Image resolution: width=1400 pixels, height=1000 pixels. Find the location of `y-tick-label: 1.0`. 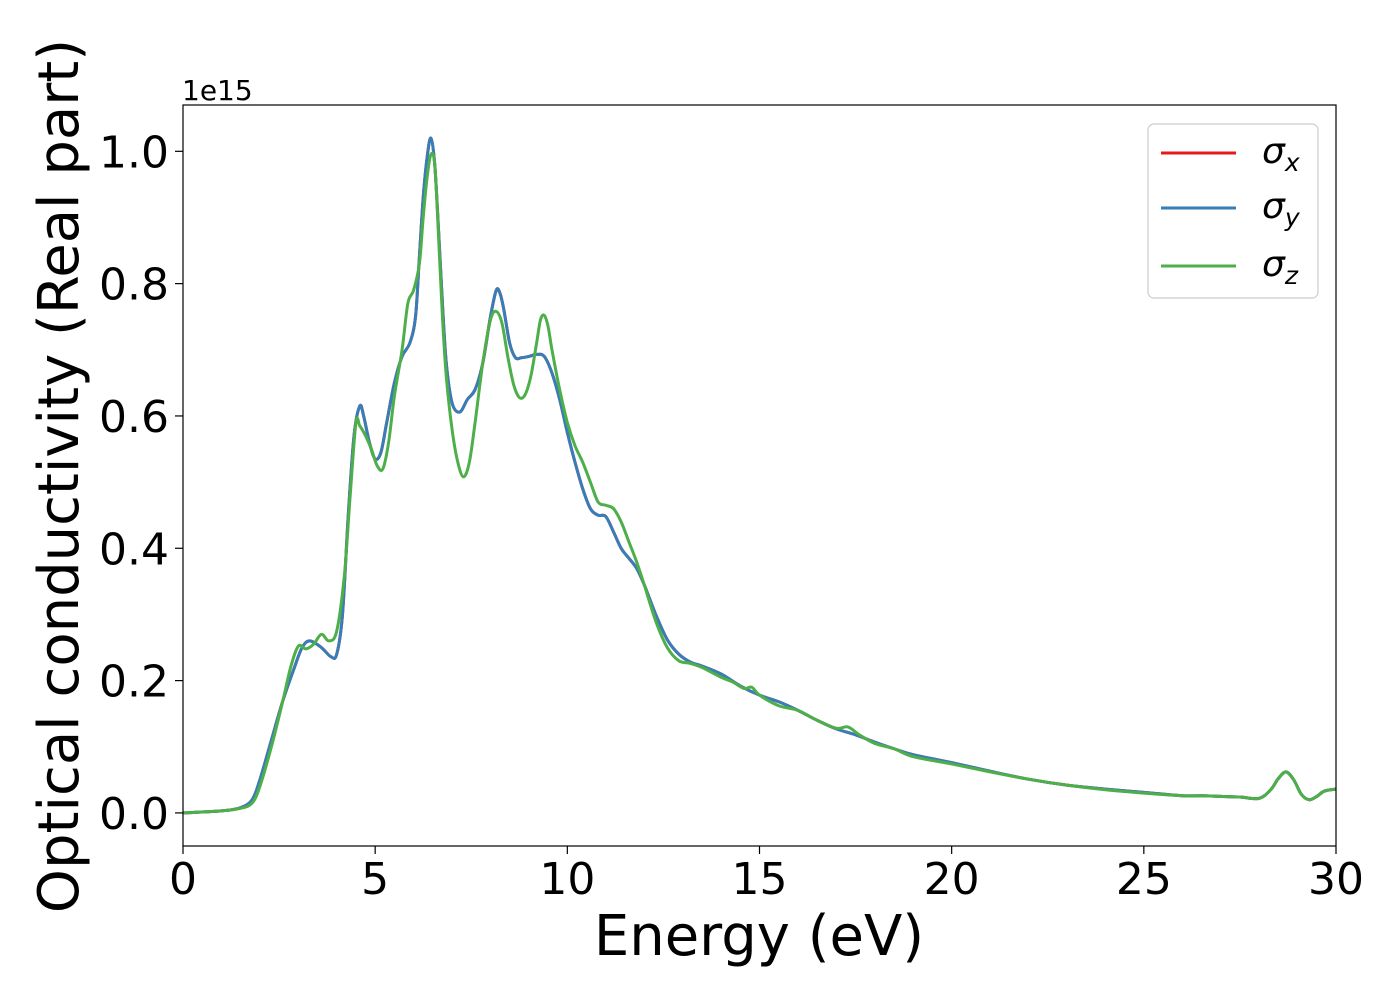

y-tick-label: 1.0 is located at coordinates (134, 152).